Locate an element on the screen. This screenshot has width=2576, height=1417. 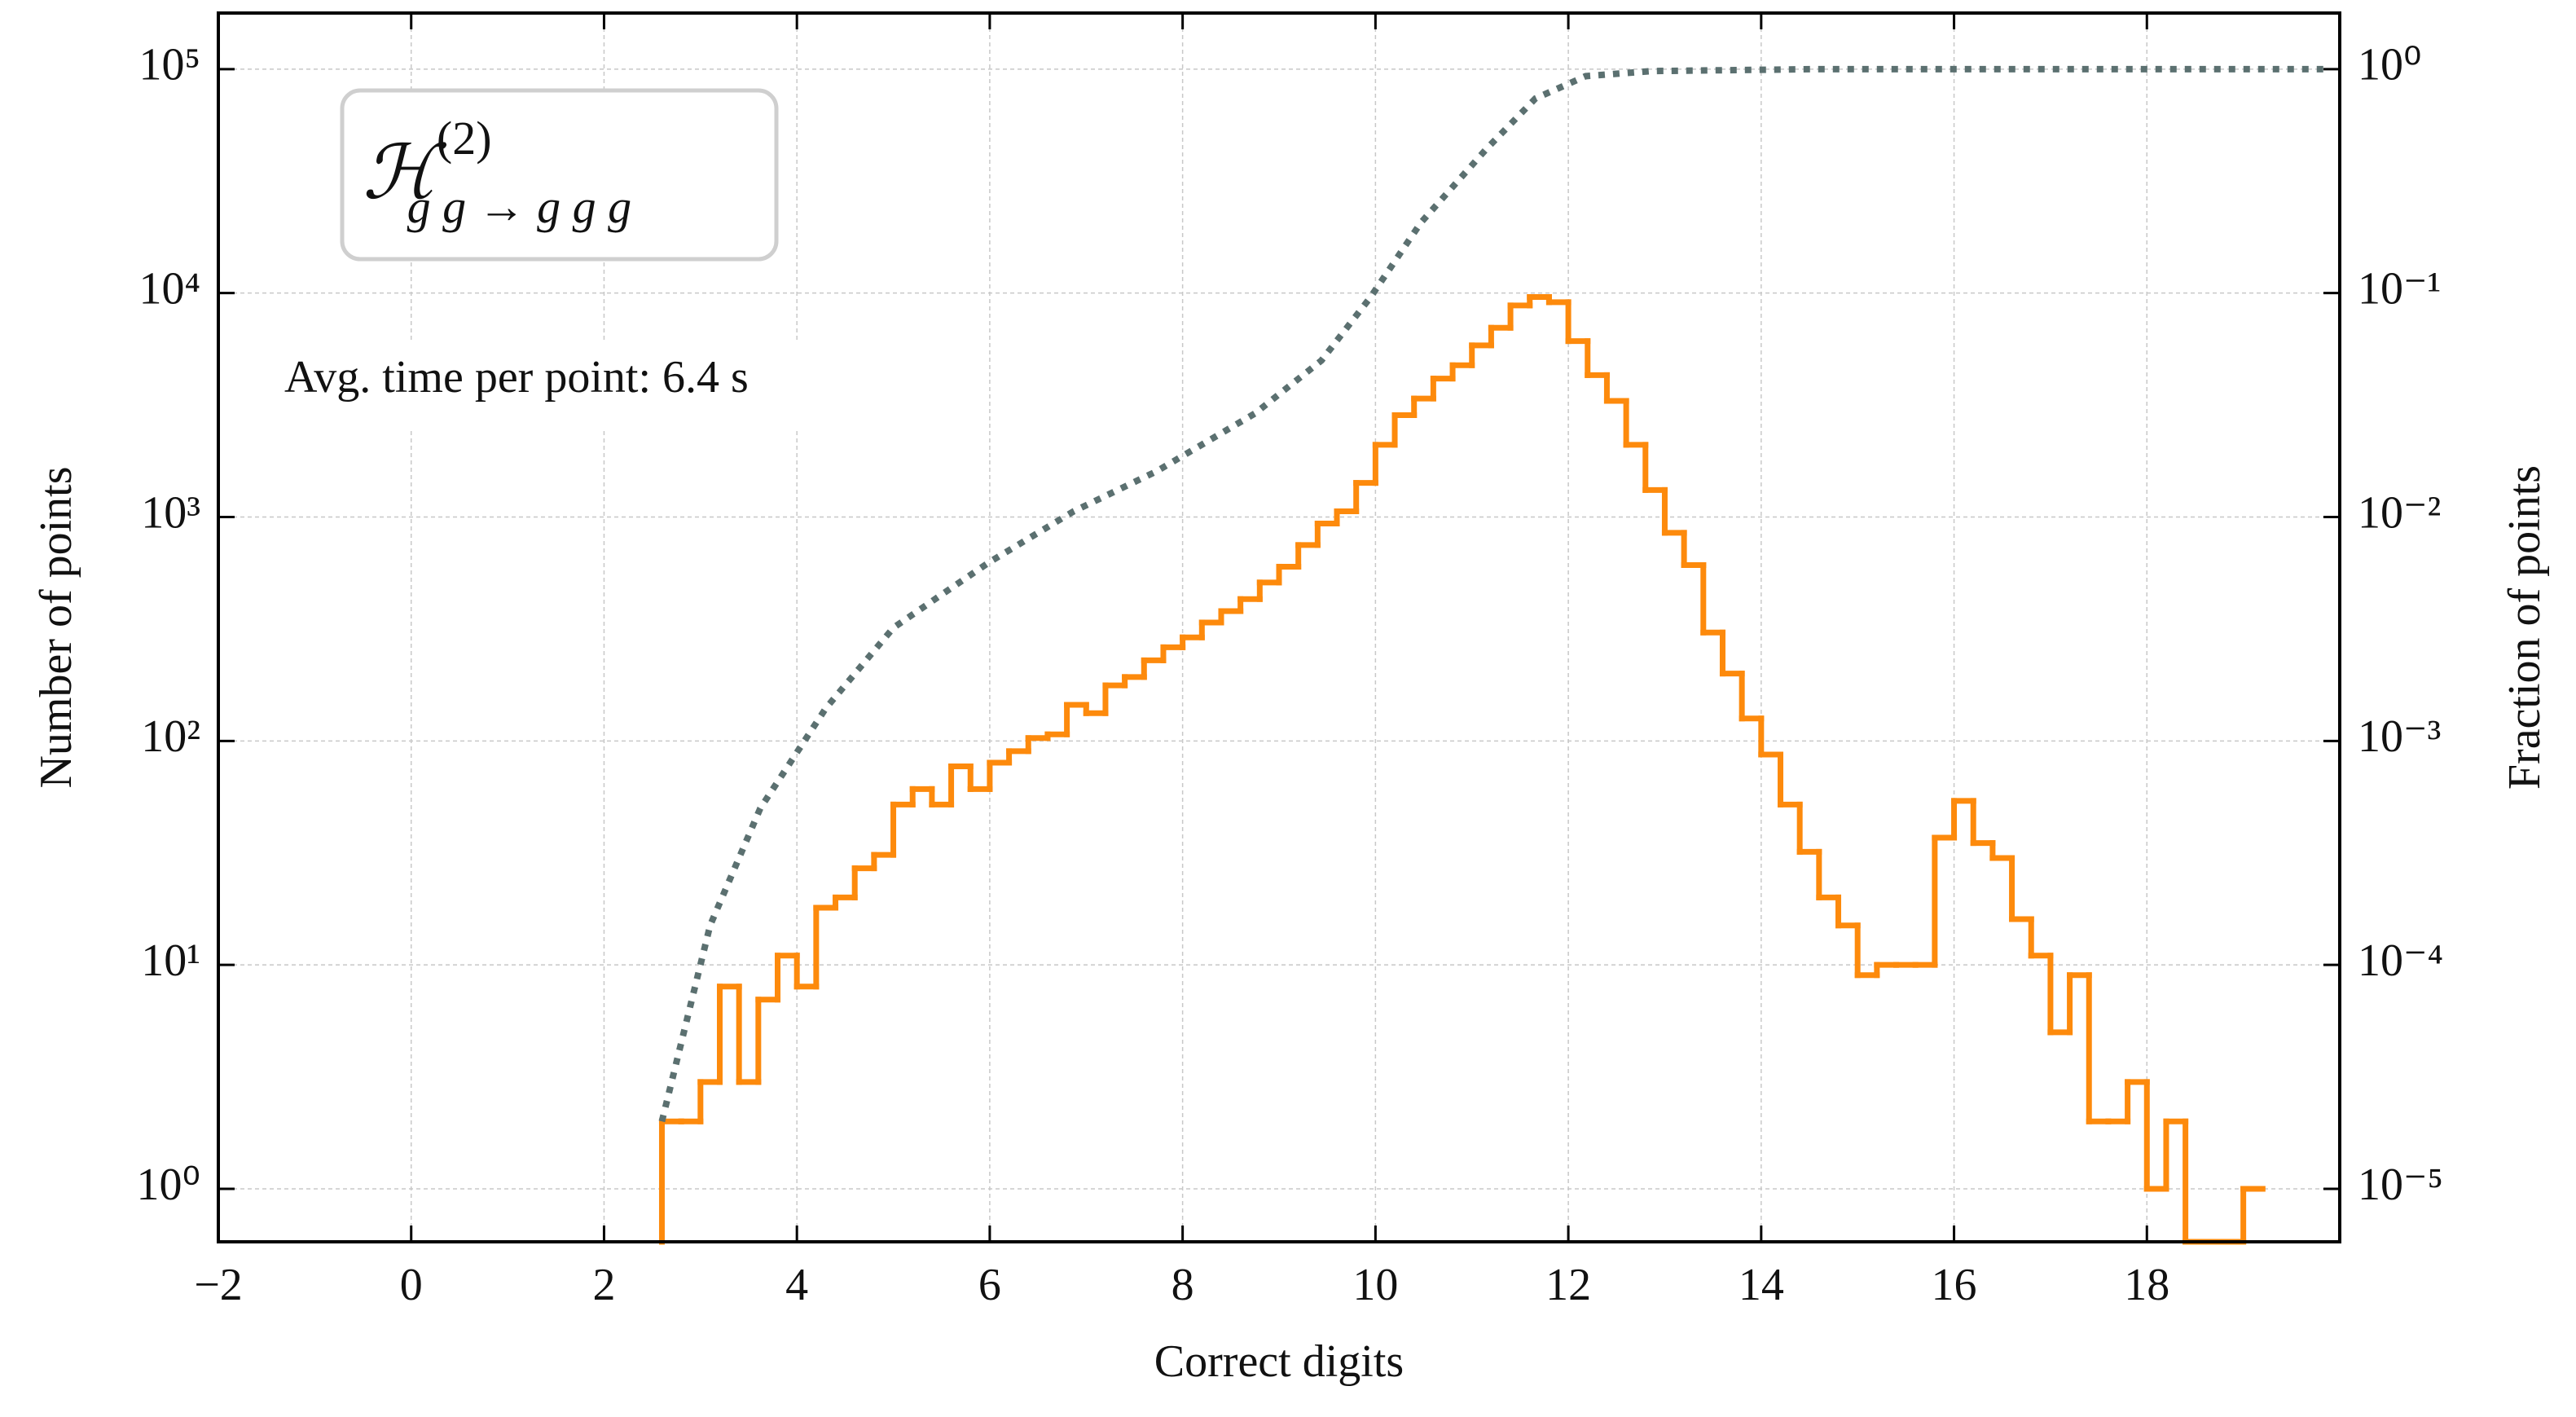
label-sub: g g → g g g is located at coordinates (519, 206).